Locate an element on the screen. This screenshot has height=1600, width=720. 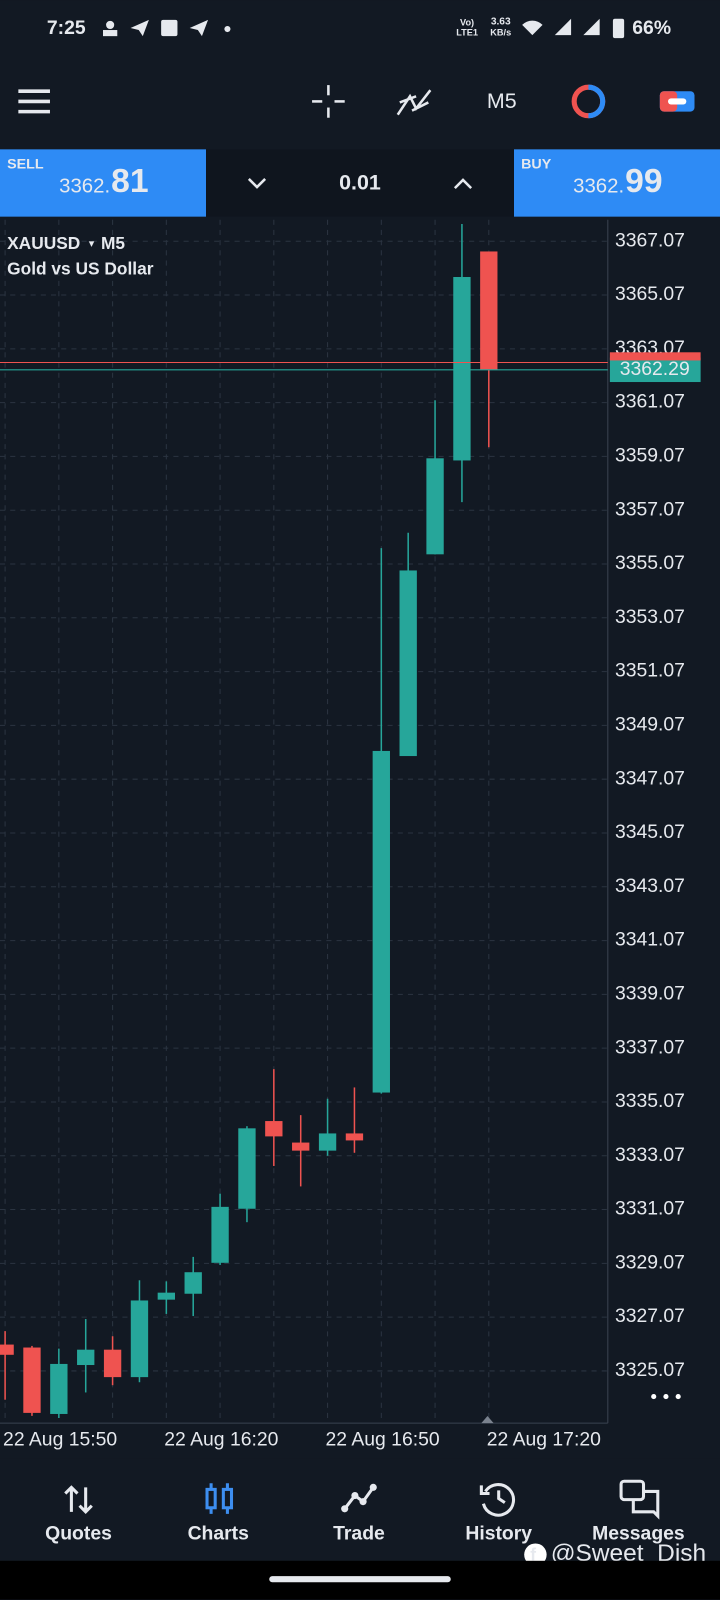
sell-label: SELL is located at coordinates (25, 164).